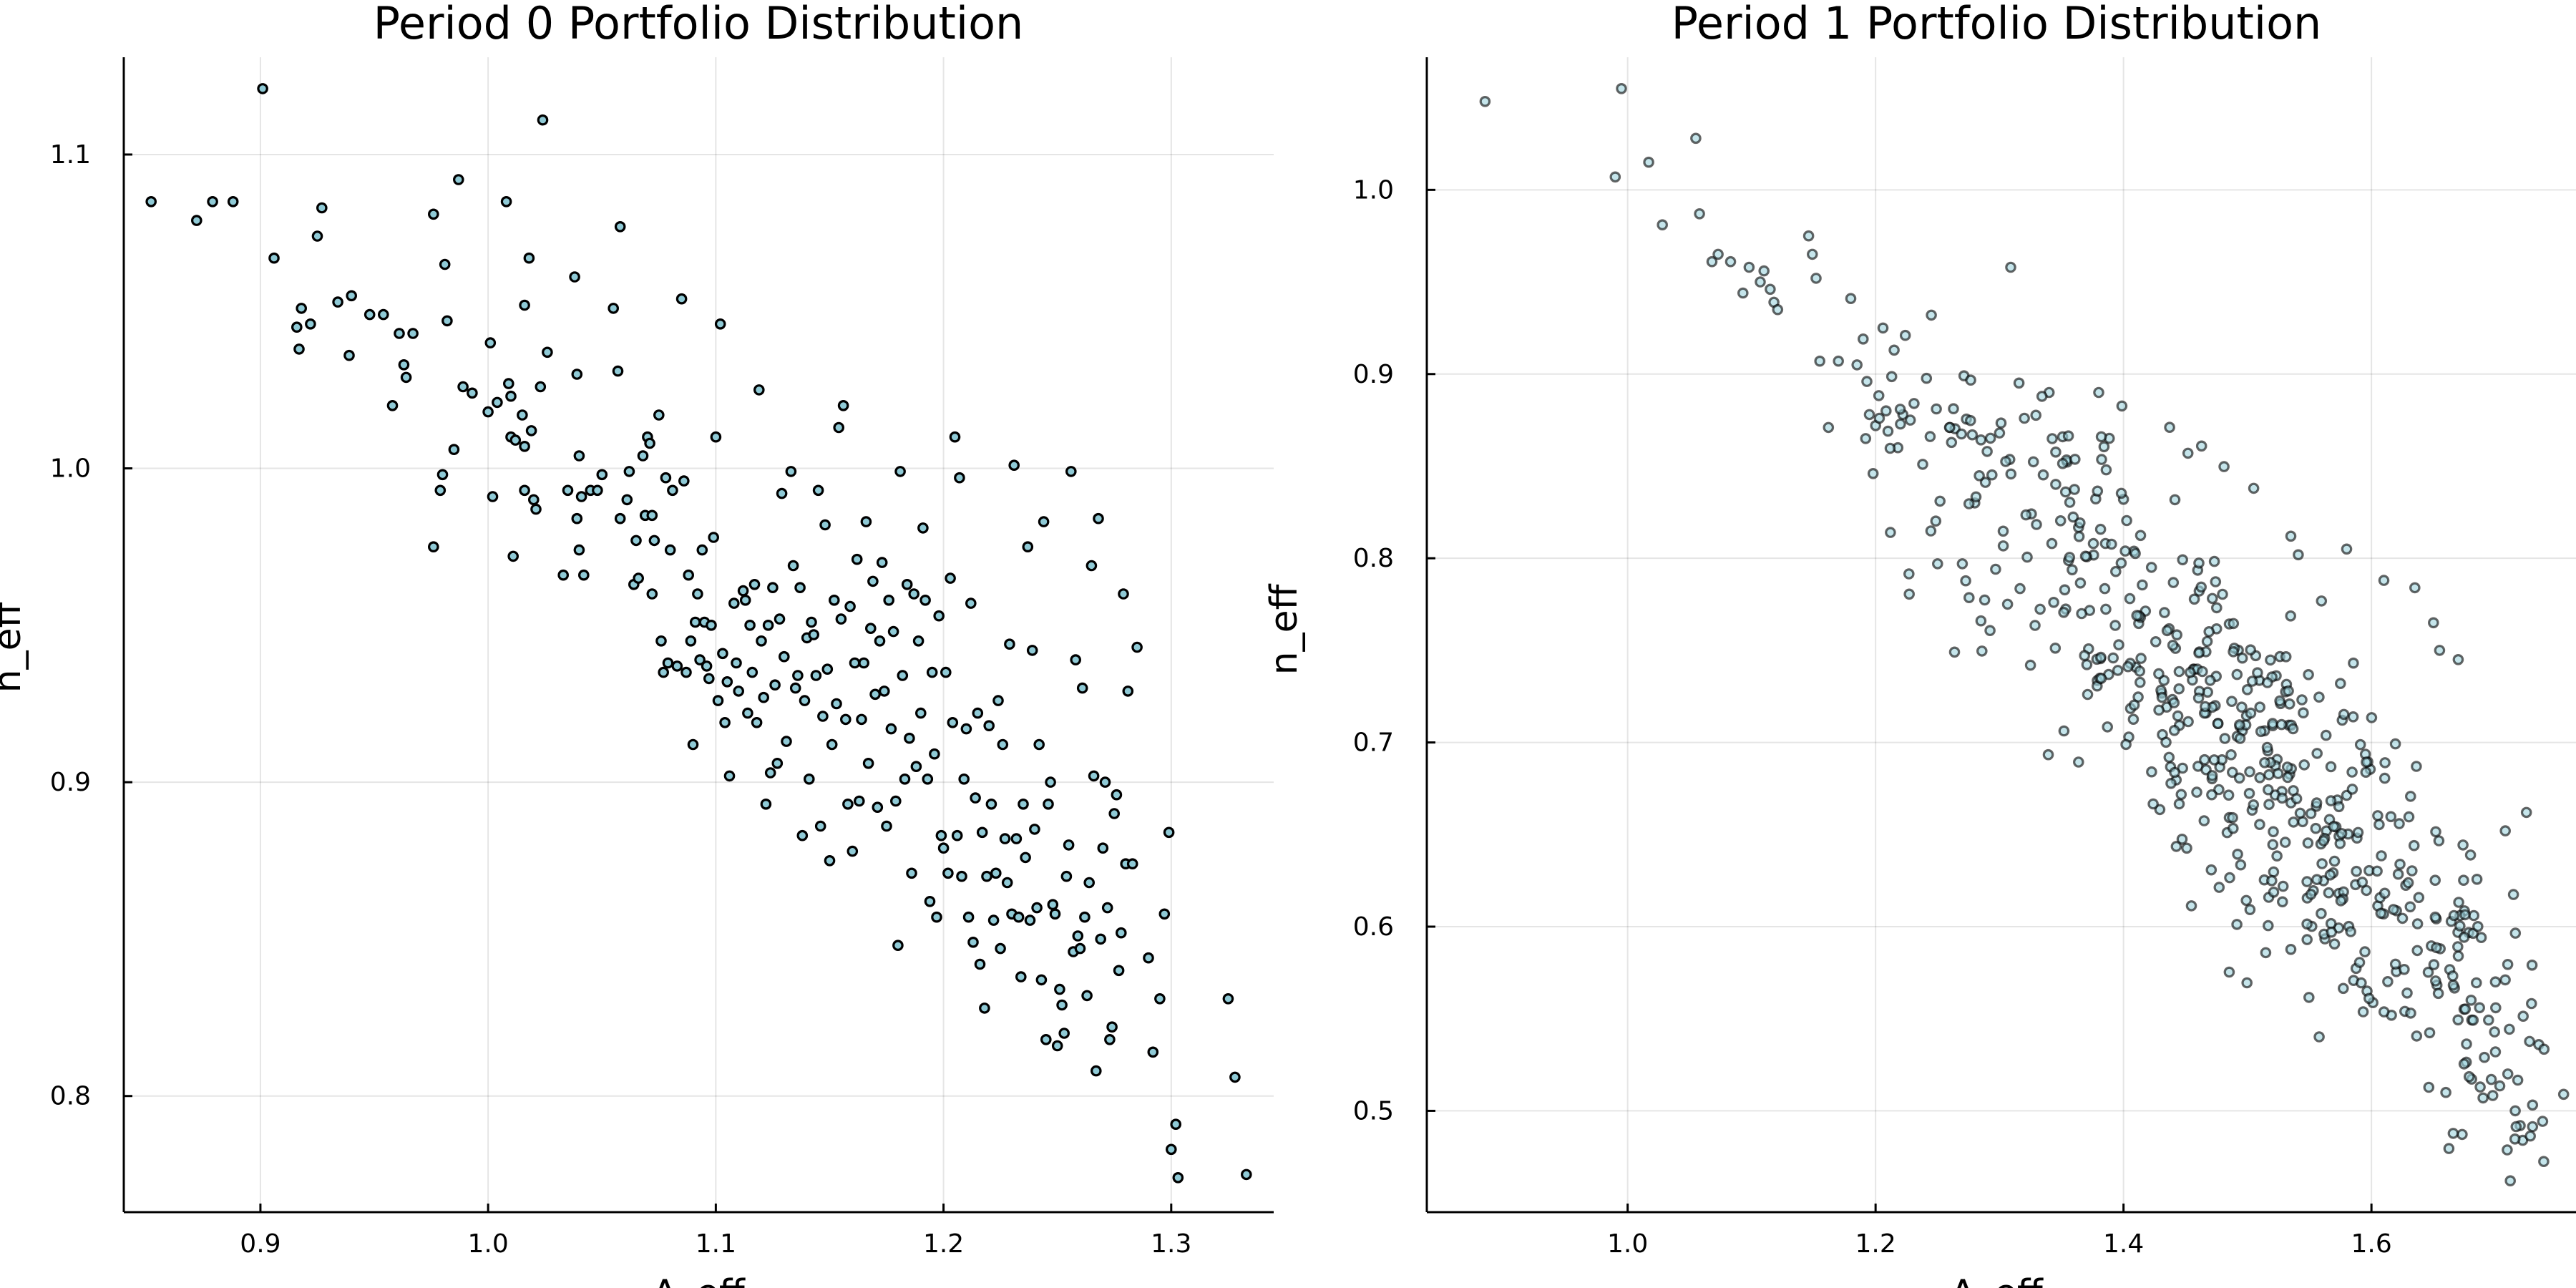 Image resolution: width=2576 pixels, height=1288 pixels. What do you see at coordinates (1171, 1244) in the screenshot?
I see `x-tick-label: 1.3` at bounding box center [1171, 1244].